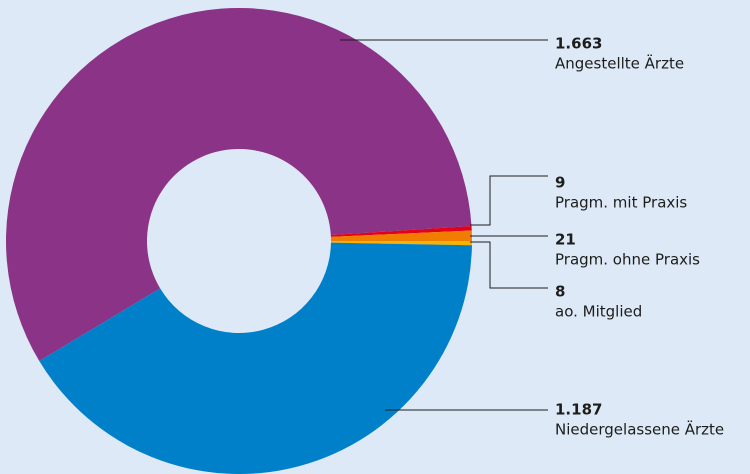 The image size is (750, 474). I want to click on value-label: 8, so click(560, 292).